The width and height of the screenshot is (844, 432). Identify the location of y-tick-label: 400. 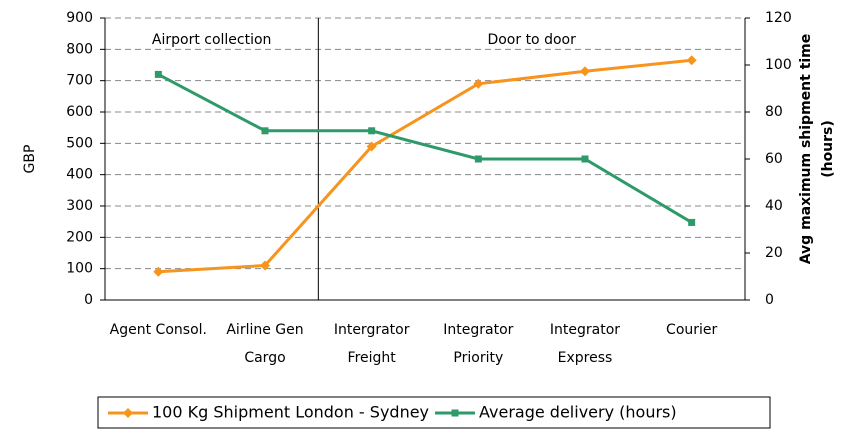
(79, 175).